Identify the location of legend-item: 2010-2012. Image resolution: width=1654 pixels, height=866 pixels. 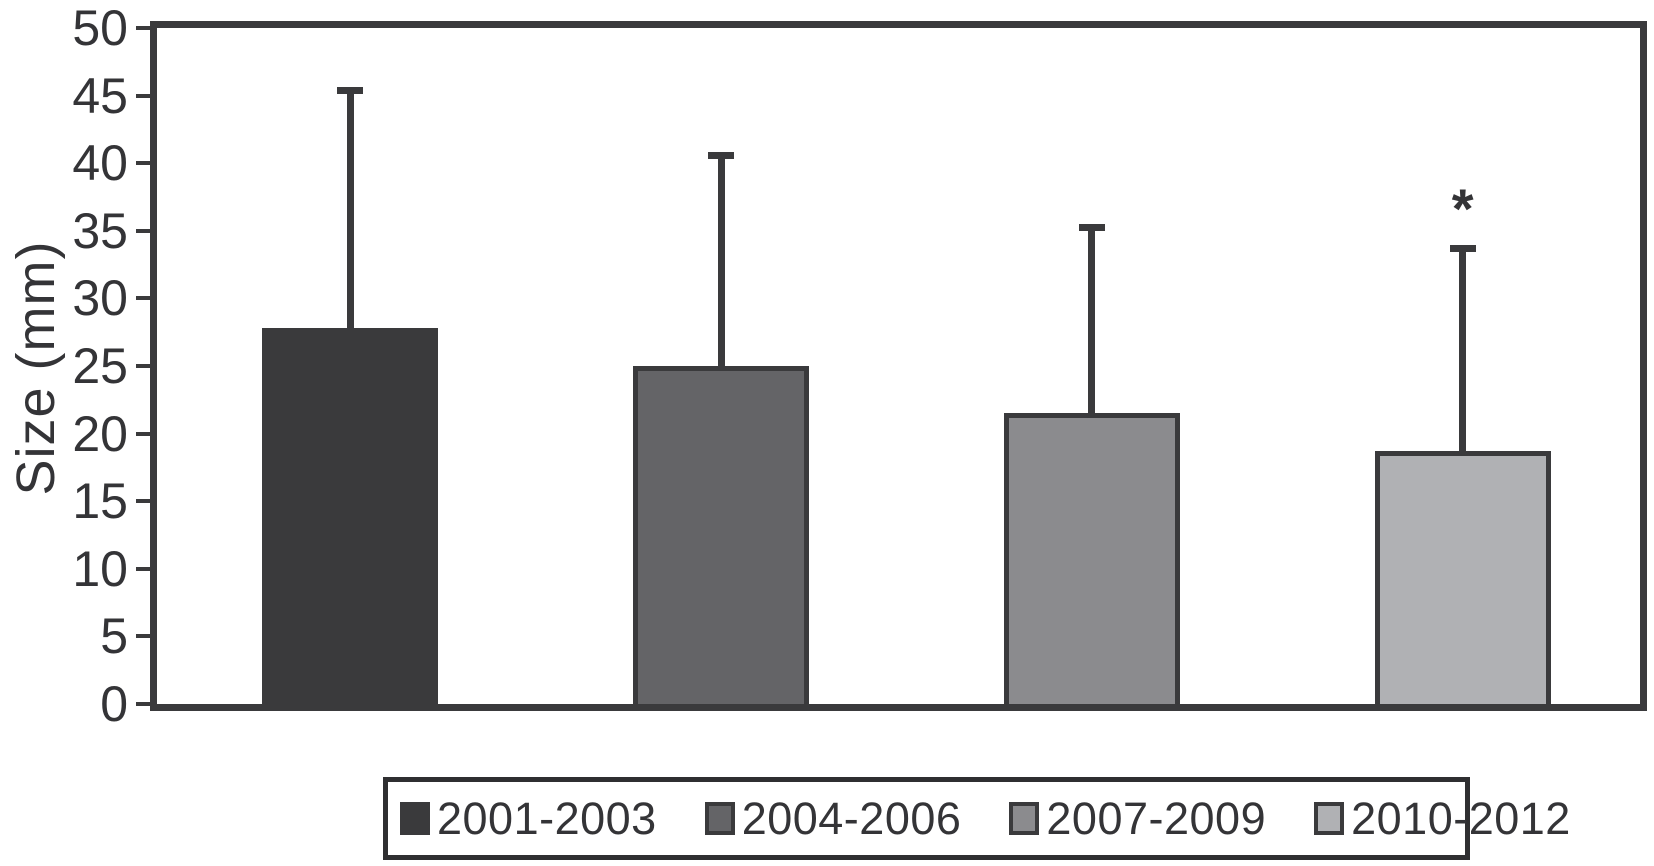
(1442, 819).